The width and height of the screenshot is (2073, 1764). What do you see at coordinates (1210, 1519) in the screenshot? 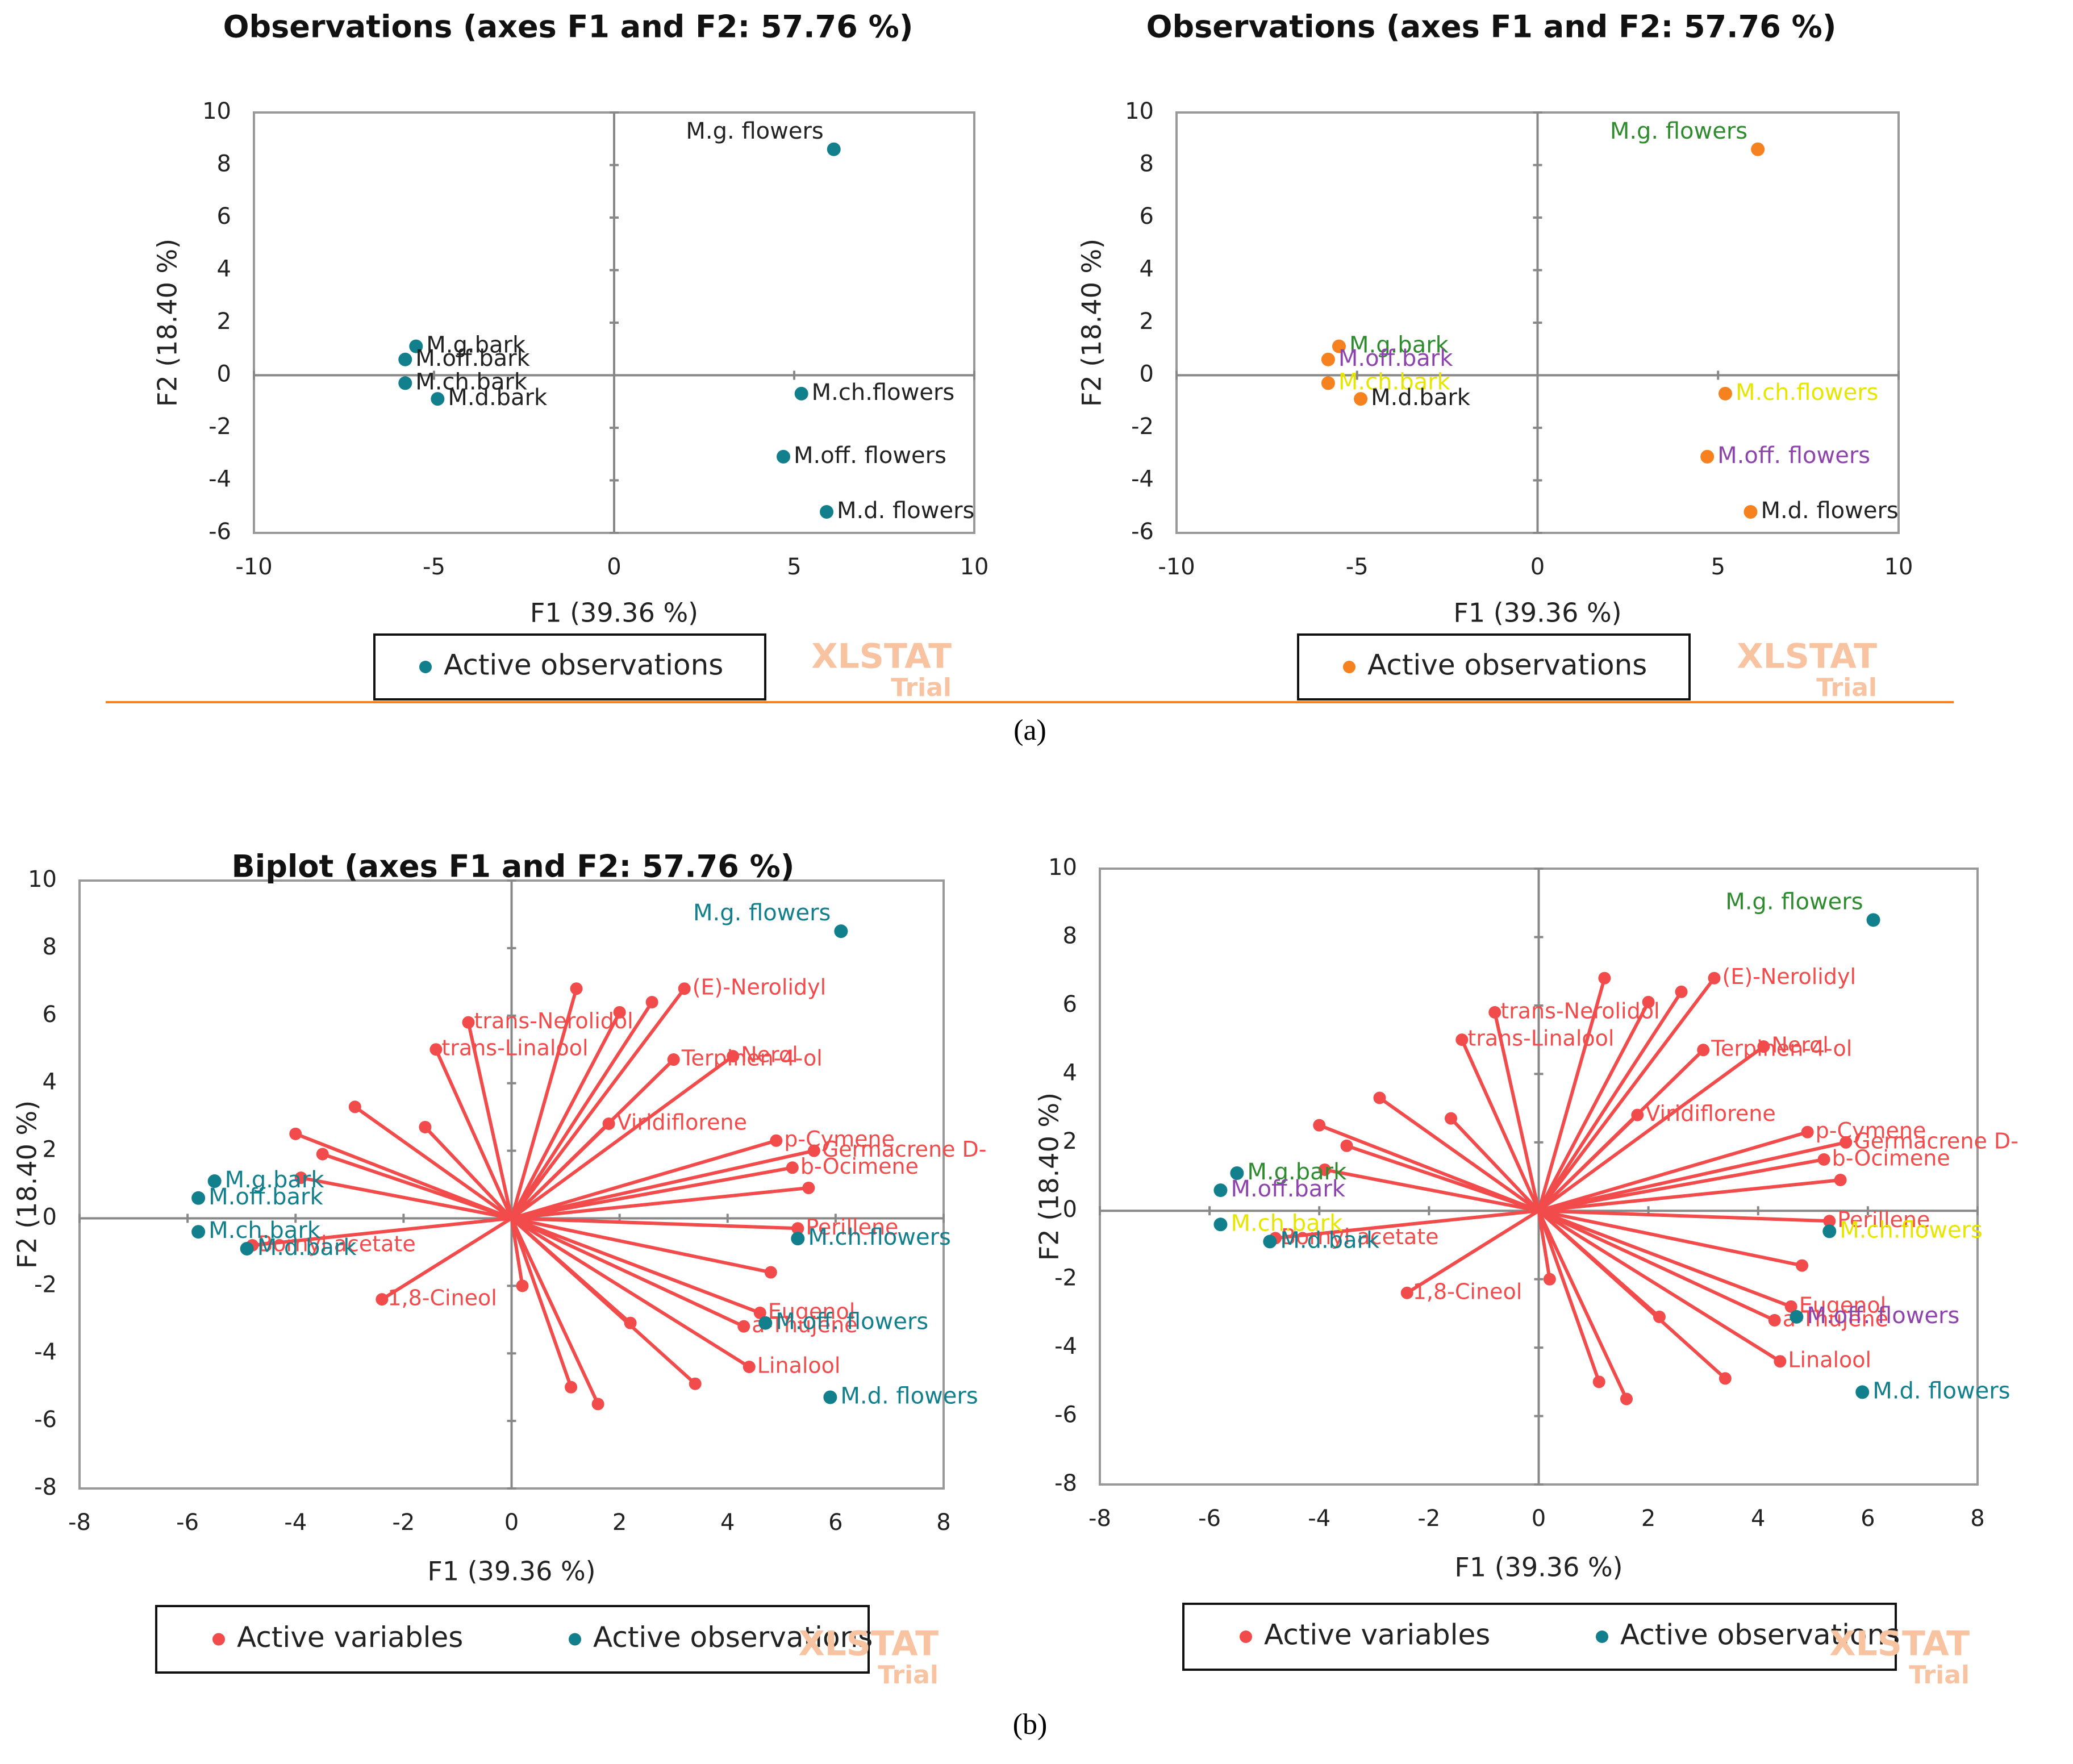
I see `x-tick-label: -6` at bounding box center [1210, 1519].